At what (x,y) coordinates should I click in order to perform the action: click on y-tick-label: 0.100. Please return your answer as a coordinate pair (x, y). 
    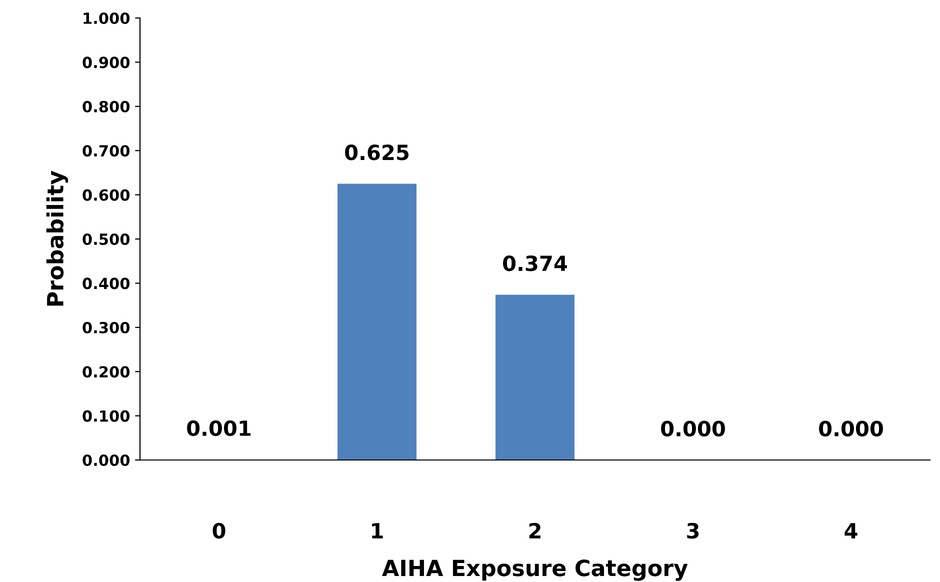
    Looking at the image, I should click on (106, 416).